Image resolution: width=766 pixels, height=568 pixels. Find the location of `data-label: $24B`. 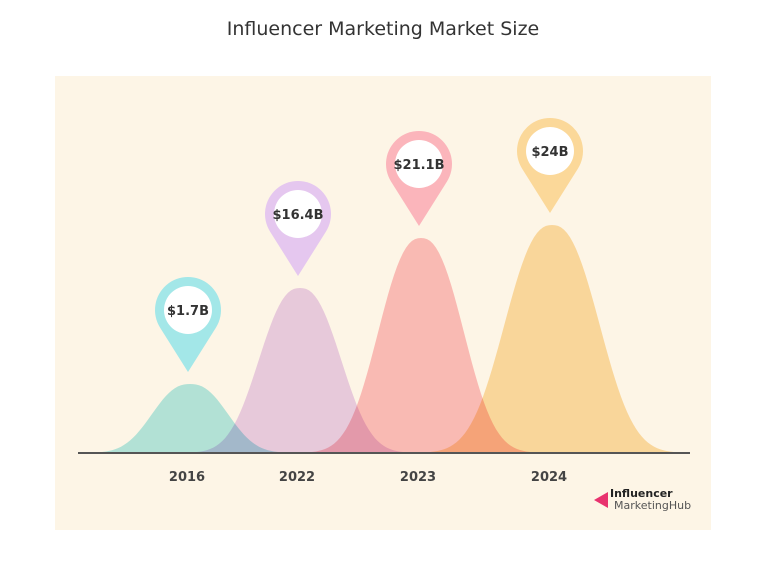

data-label: $24B is located at coordinates (549, 152).